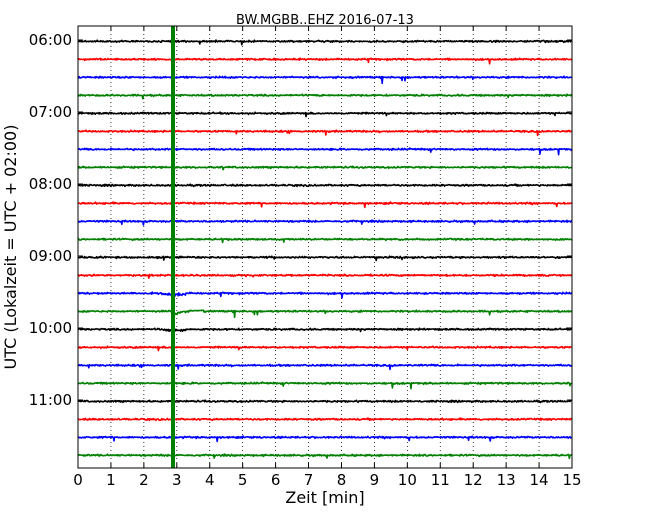 The height and width of the screenshot is (520, 650). Describe the element at coordinates (309, 480) in the screenshot. I see `x-tick-label: 7` at that location.